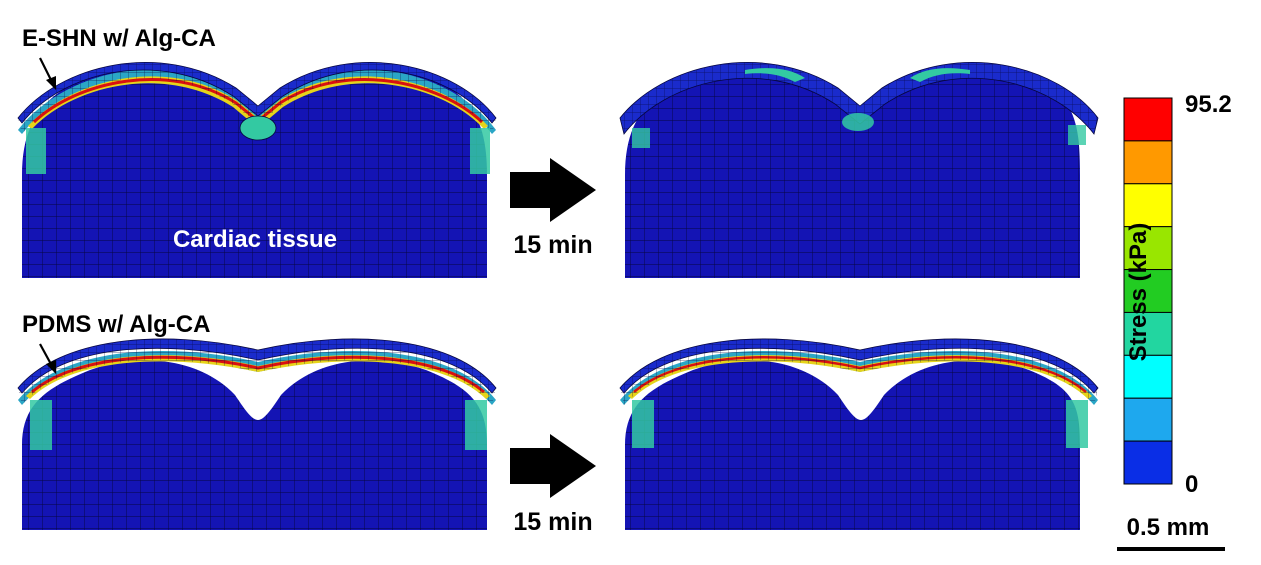 The width and height of the screenshot is (1261, 565). What do you see at coordinates (51, 83) in the screenshot?
I see `pointer-arrowhead-eshn` at bounding box center [51, 83].